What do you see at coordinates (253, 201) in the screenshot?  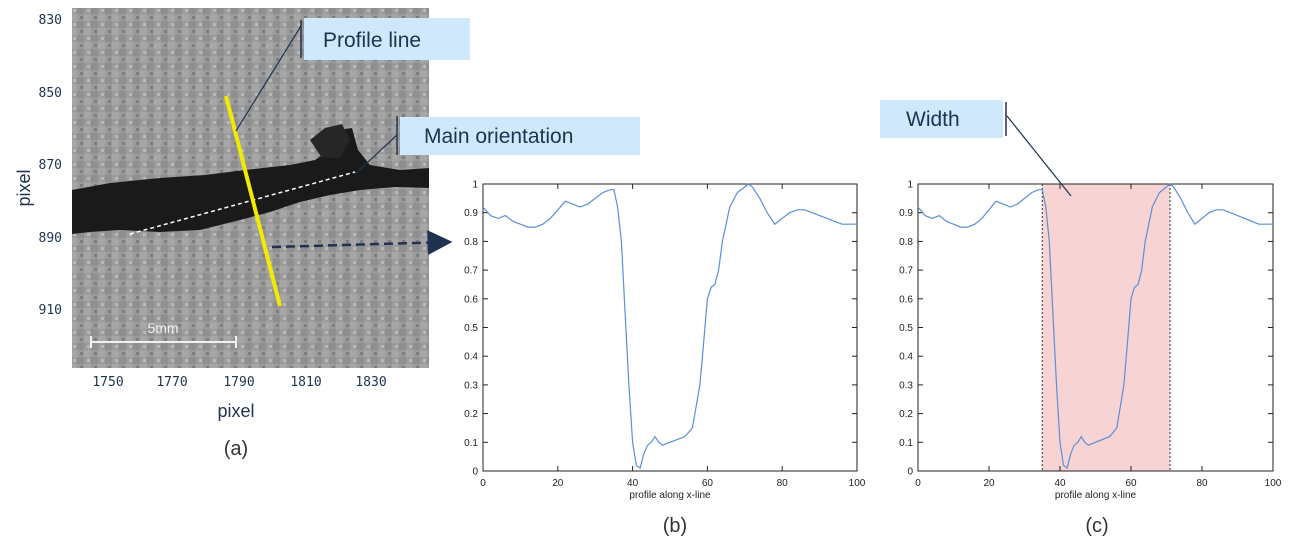 I see `profile-line` at bounding box center [253, 201].